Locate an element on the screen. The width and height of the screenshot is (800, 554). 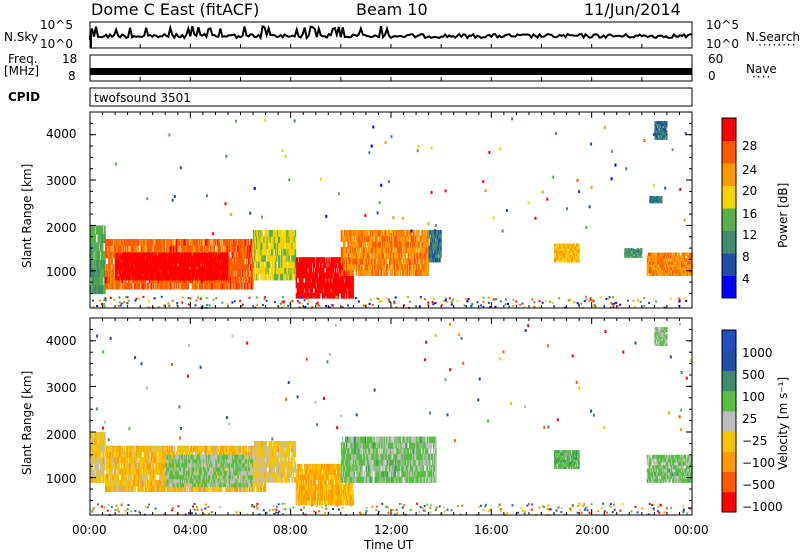
cell-p1-r8 is located at coordinates (639, 252).